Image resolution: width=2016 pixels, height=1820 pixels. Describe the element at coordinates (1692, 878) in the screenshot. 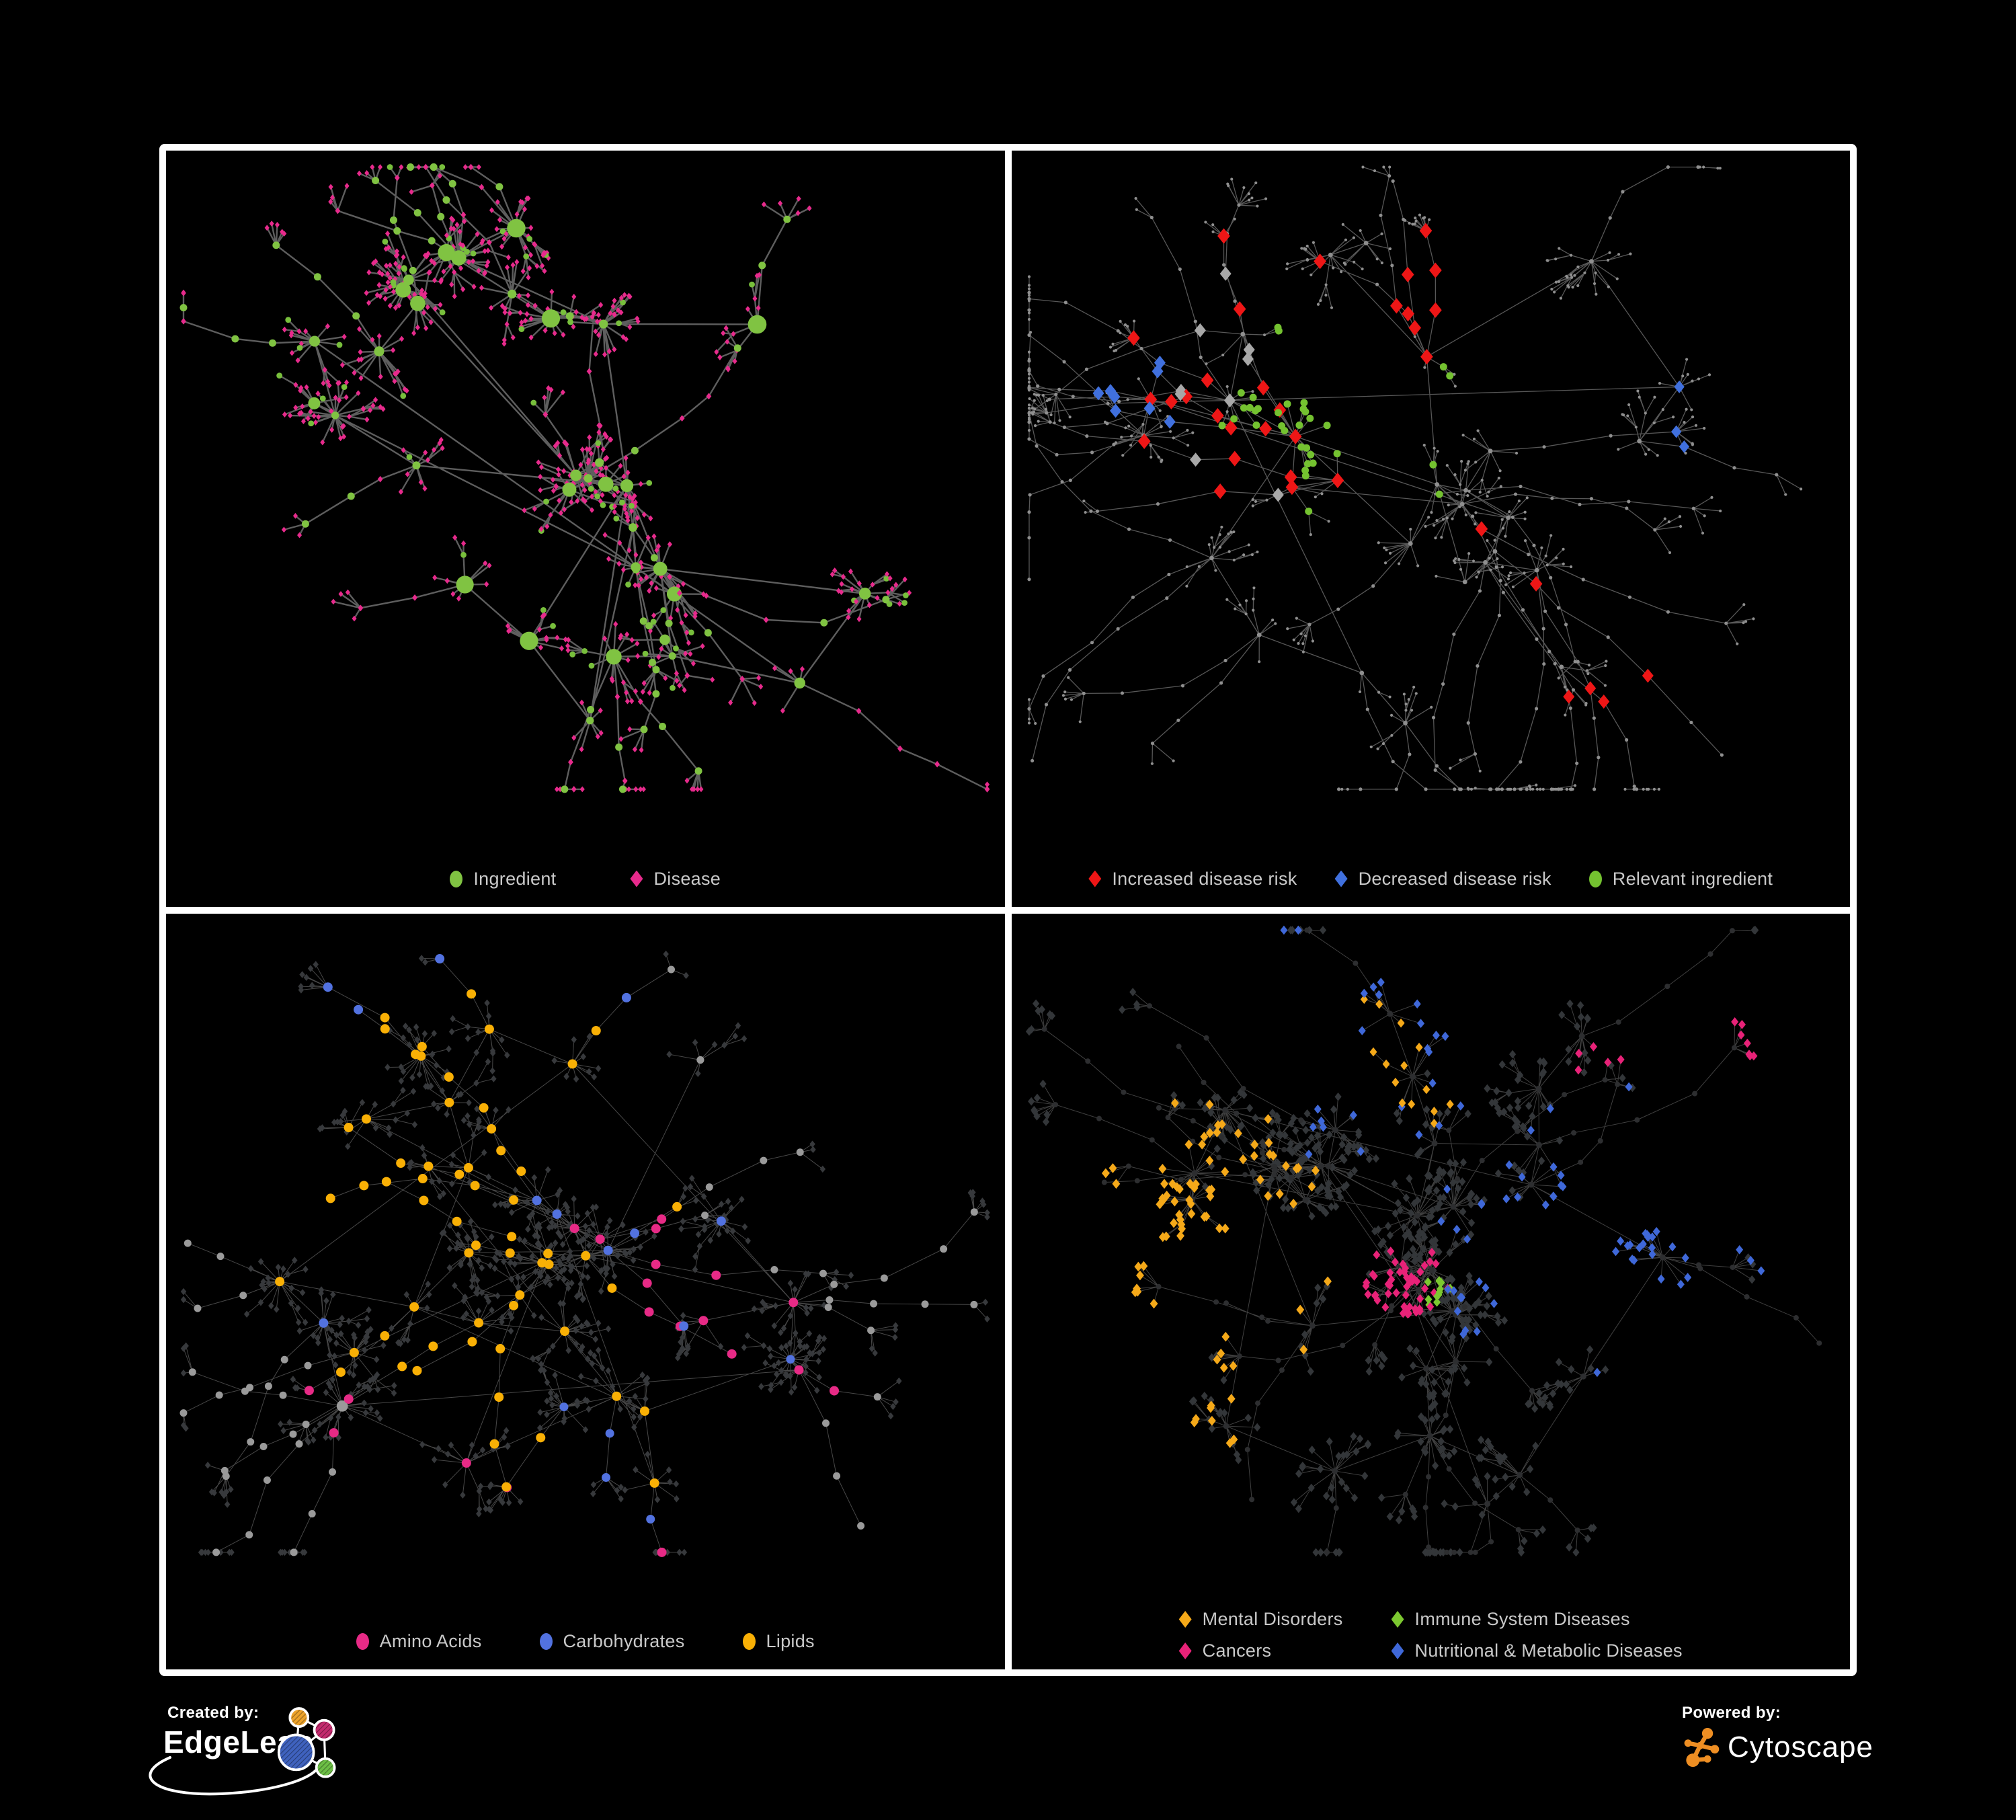

I see `legend-label: Relevant ingredient` at that location.